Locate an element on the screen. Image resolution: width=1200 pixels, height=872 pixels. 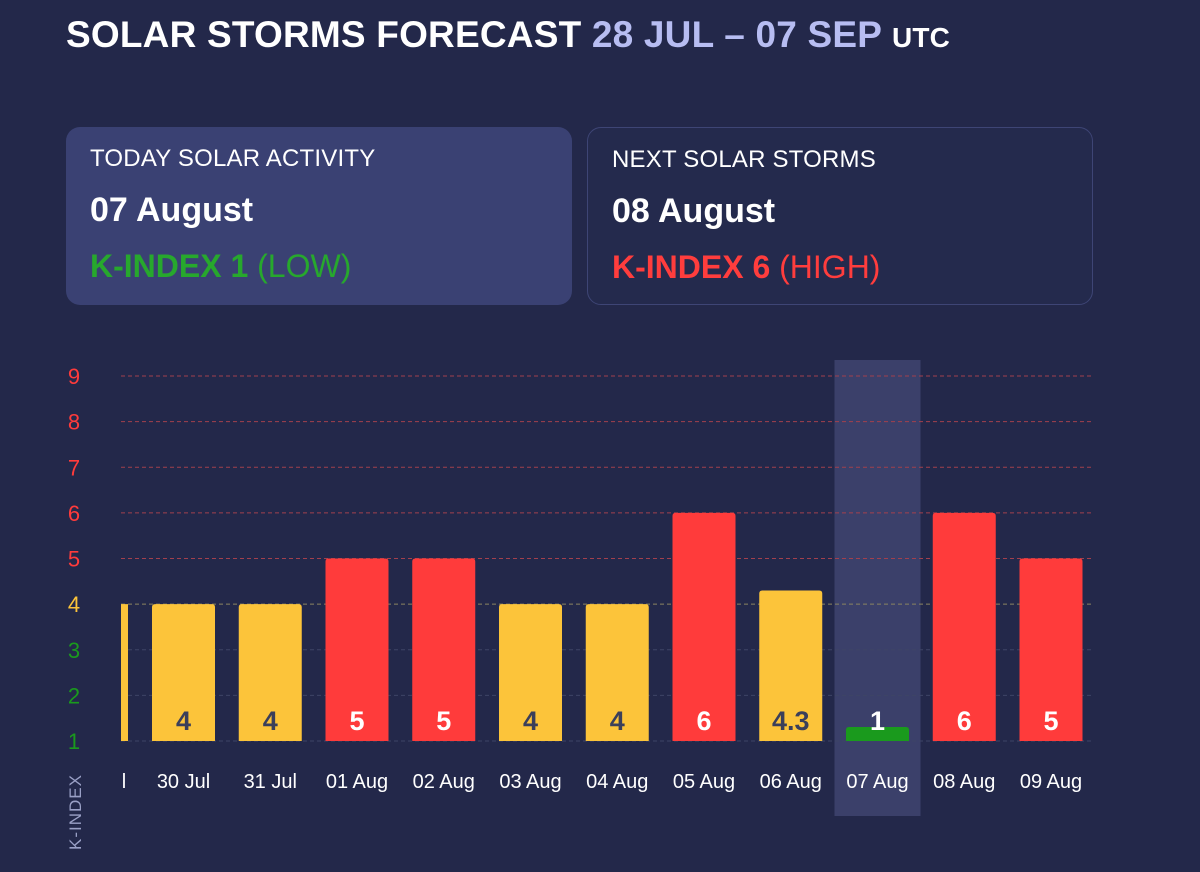
highlight-band is located at coordinates (877, 588).